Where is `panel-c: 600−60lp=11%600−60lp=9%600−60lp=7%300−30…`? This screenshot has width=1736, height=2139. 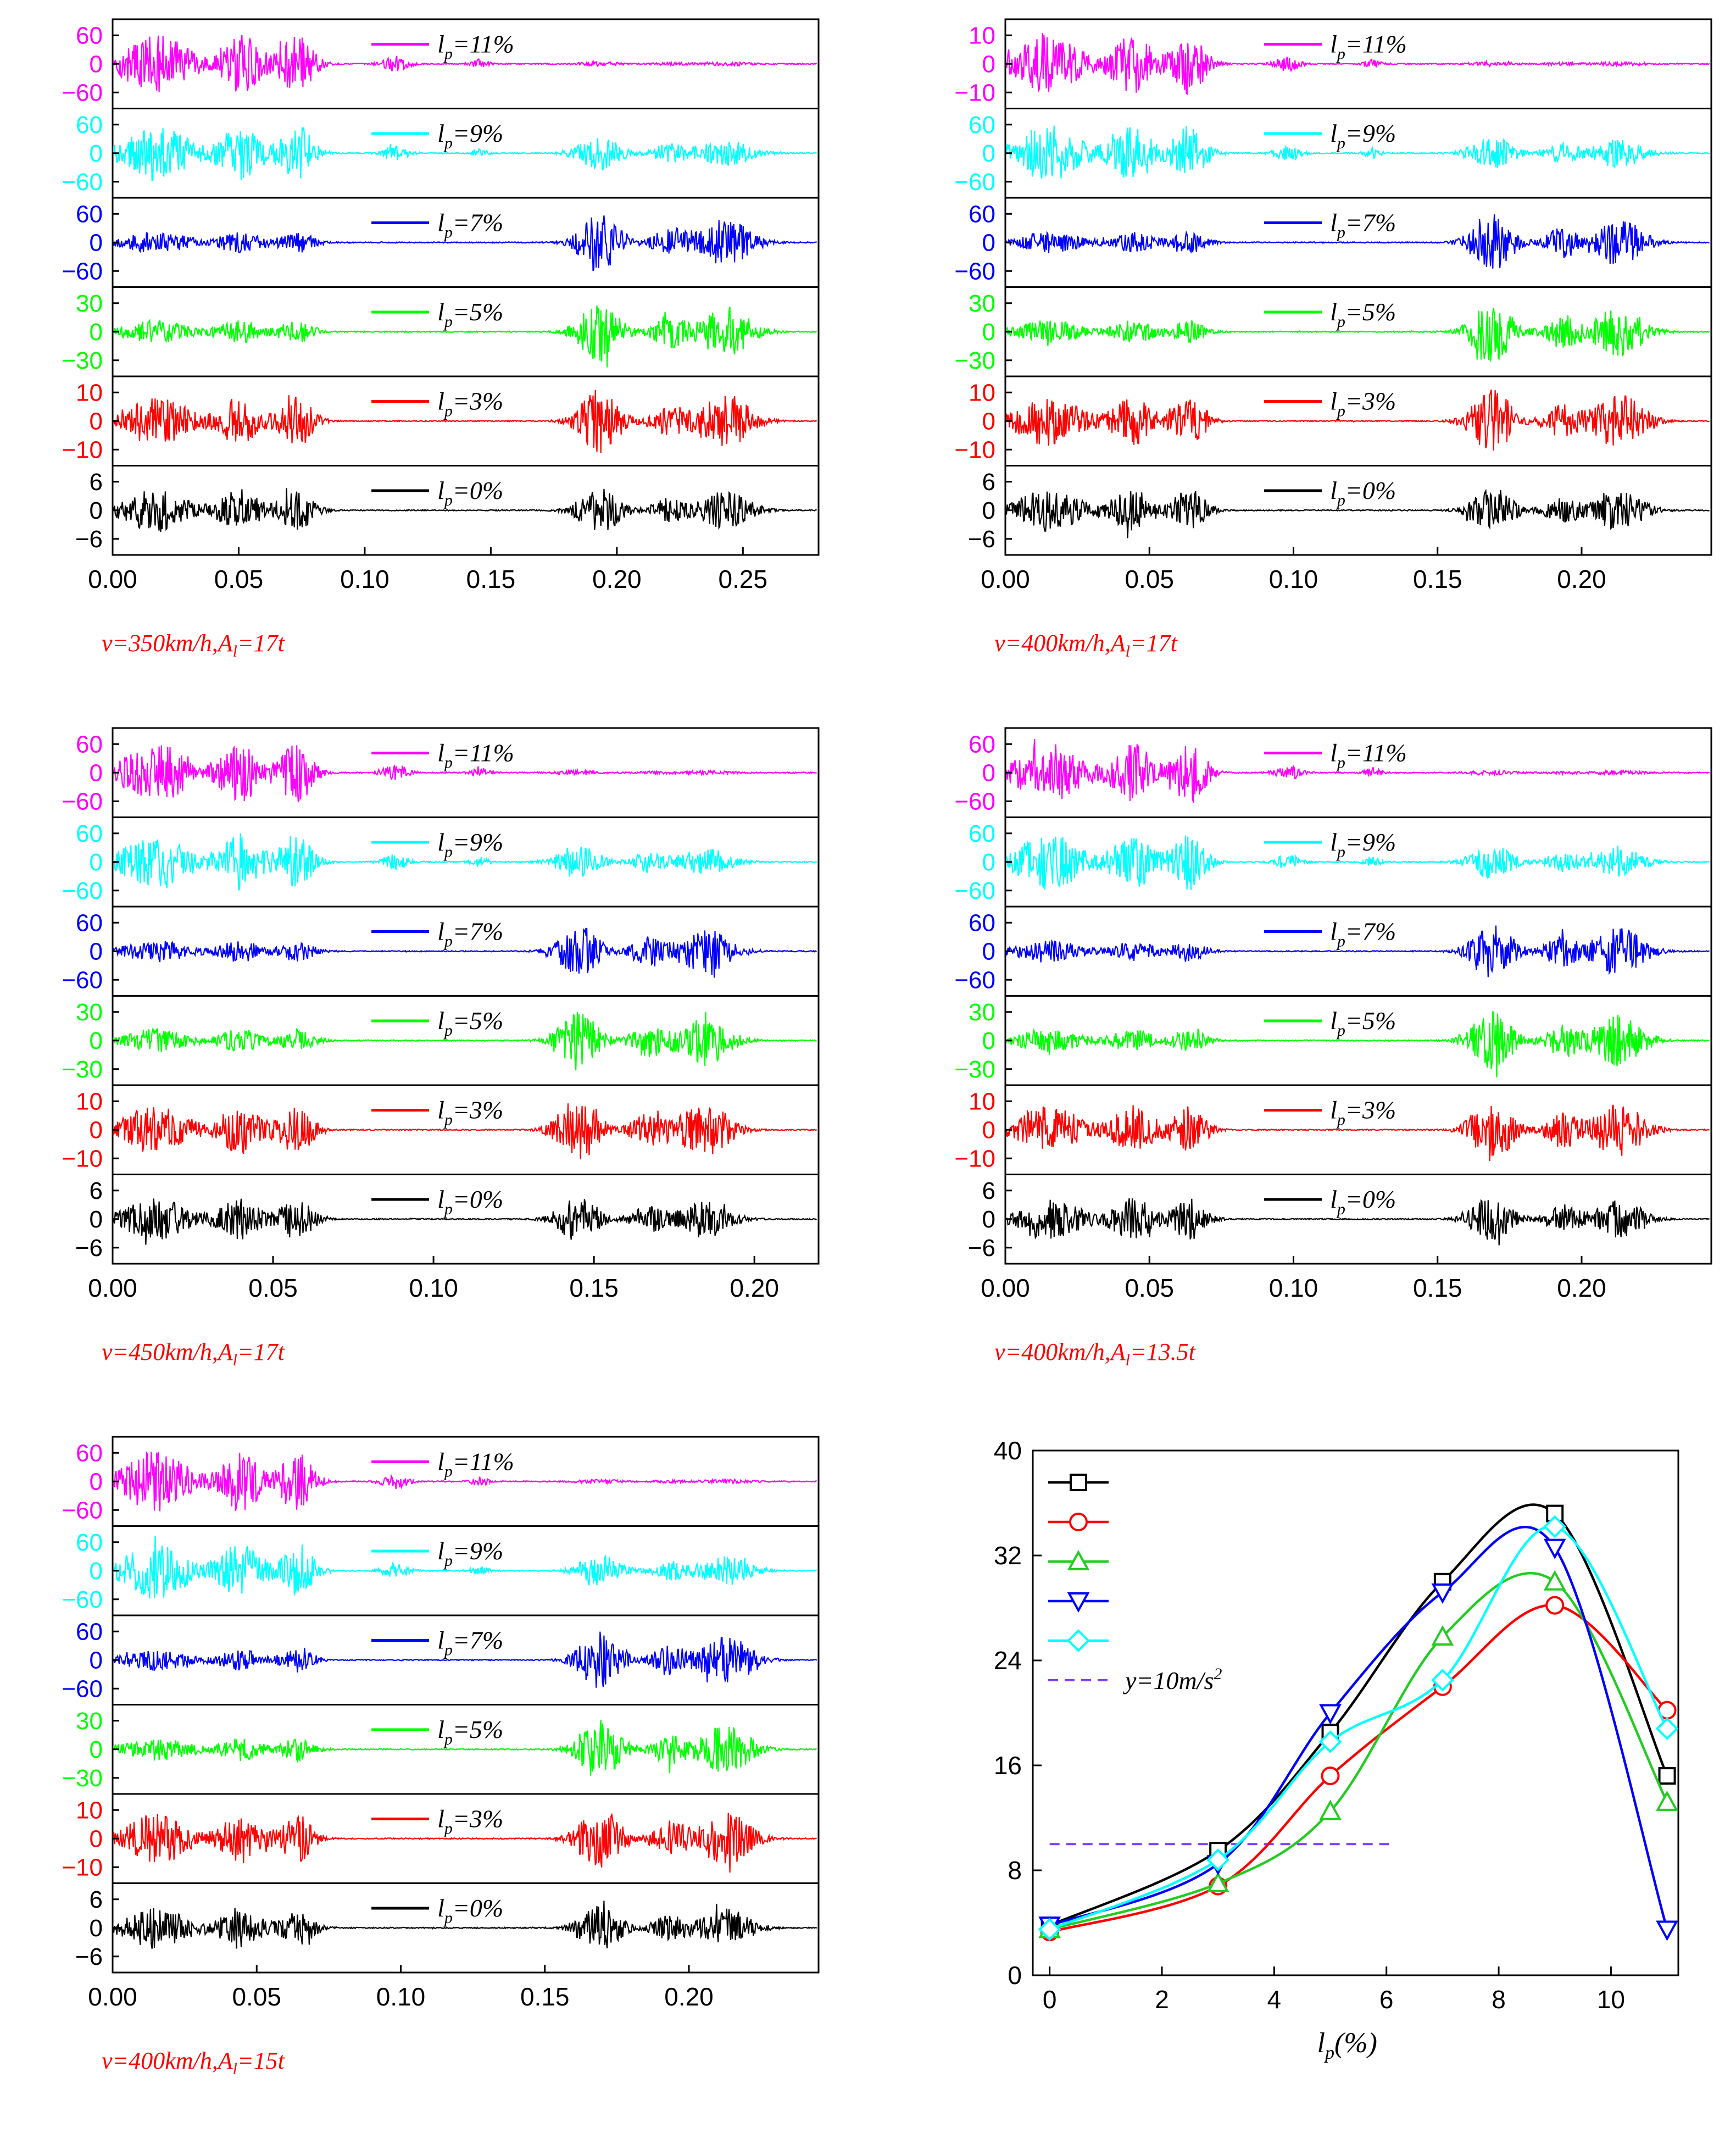 panel-c: 600−60lp=11%600−60lp=9%600−60lp=7%300−30… is located at coordinates (441, 1048).